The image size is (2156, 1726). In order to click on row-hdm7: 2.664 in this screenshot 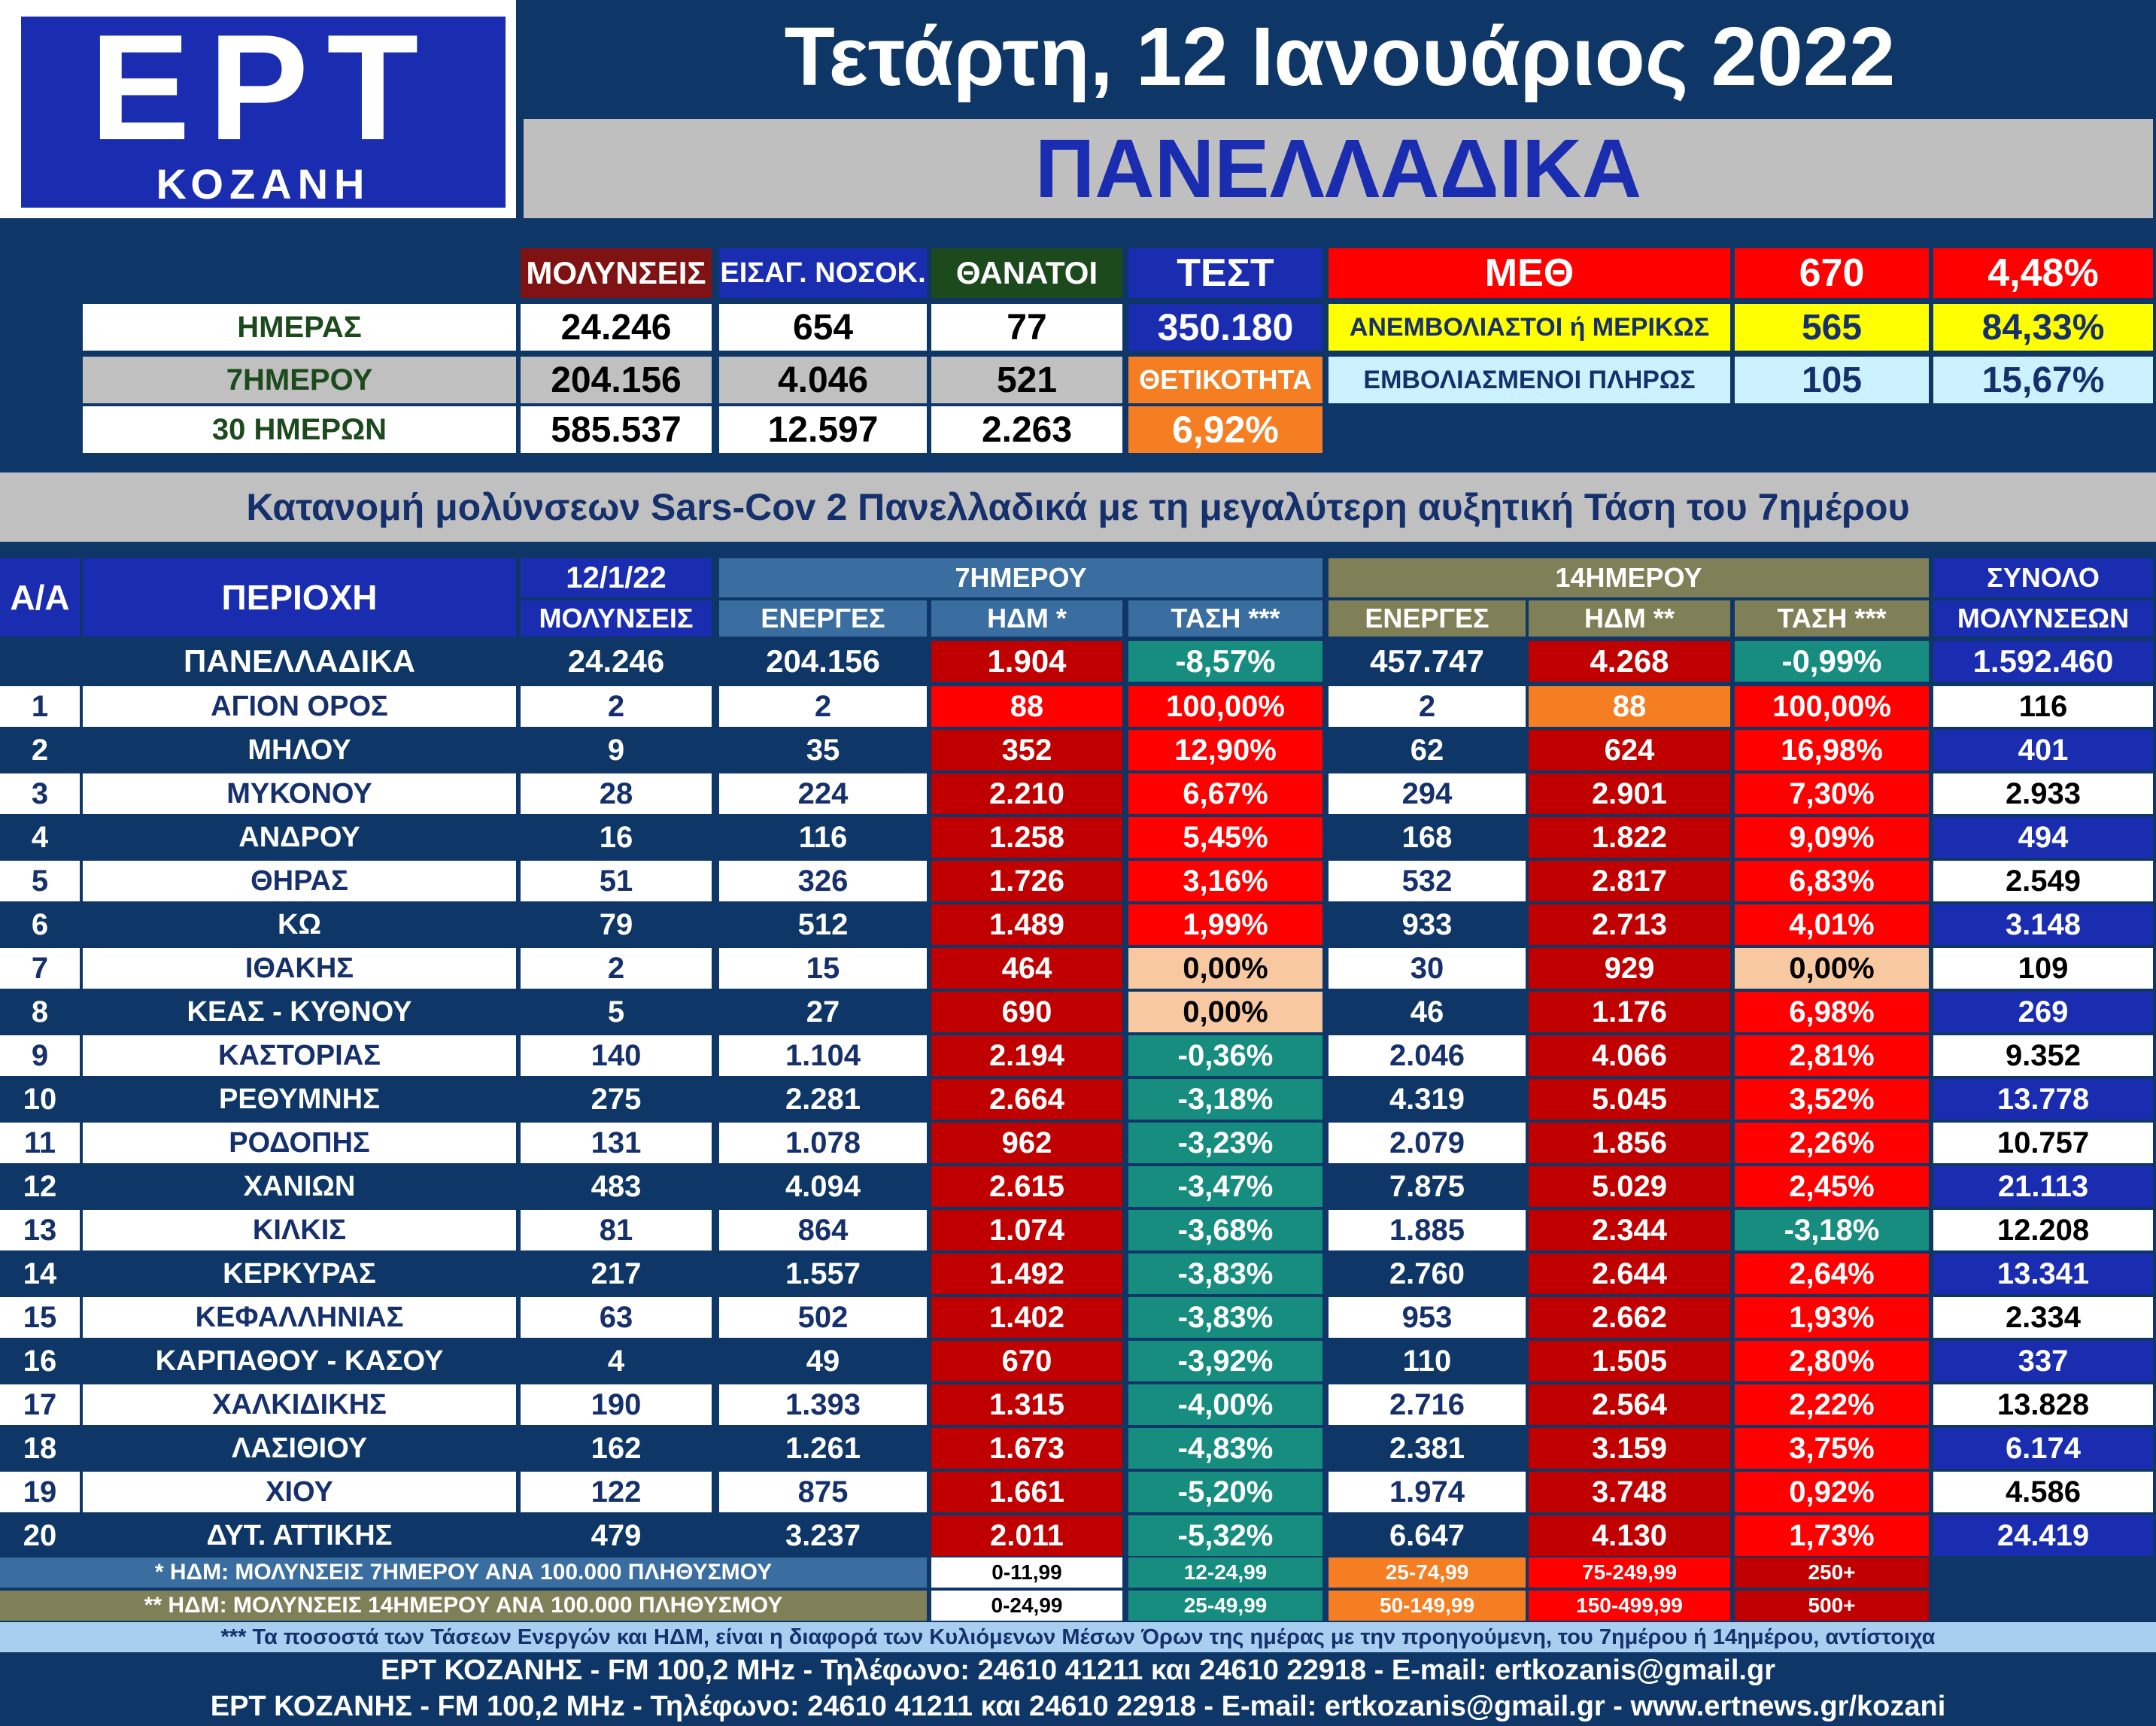, I will do `click(1026, 1099)`.